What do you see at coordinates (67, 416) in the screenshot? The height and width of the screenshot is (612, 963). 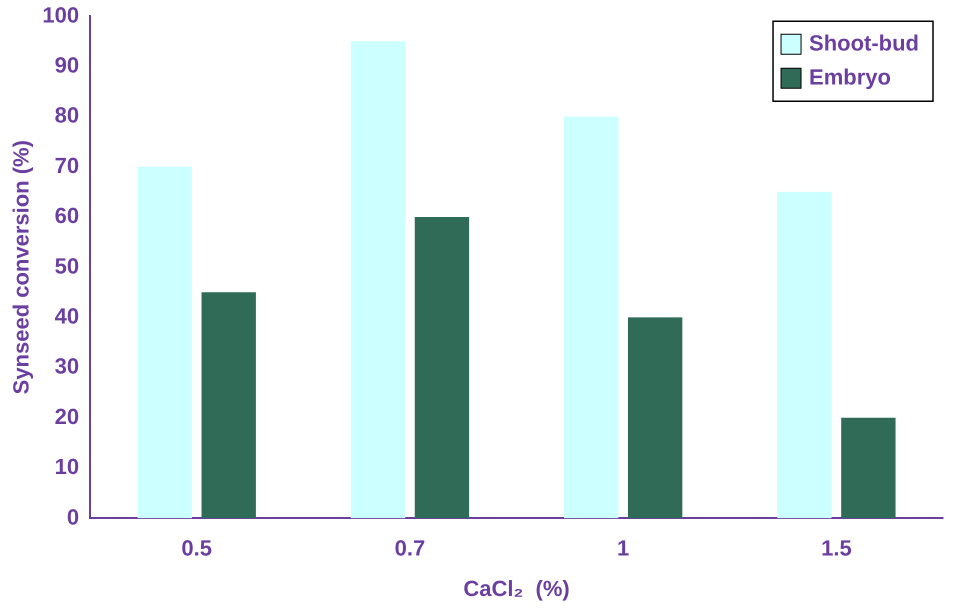 I see `y-tick-label: 20` at bounding box center [67, 416].